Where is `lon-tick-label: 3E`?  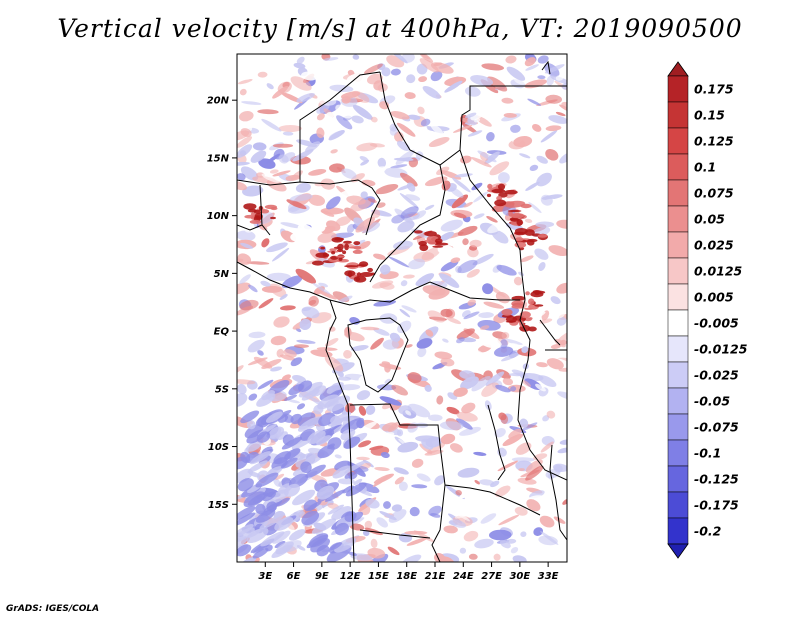
lon-tick-label: 3E is located at coordinates (265, 576).